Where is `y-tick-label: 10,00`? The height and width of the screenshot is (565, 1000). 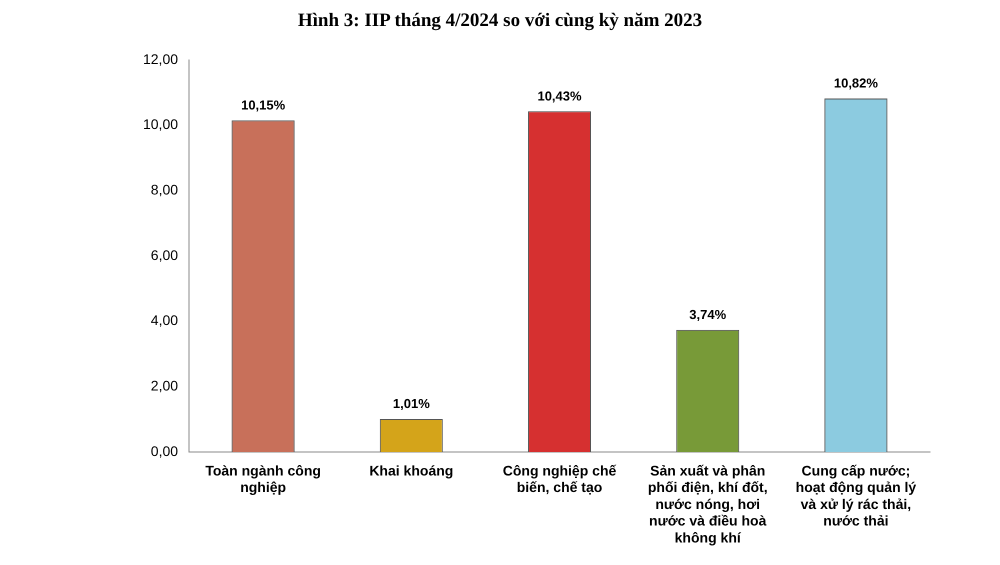 y-tick-label: 10,00 is located at coordinates (160, 124).